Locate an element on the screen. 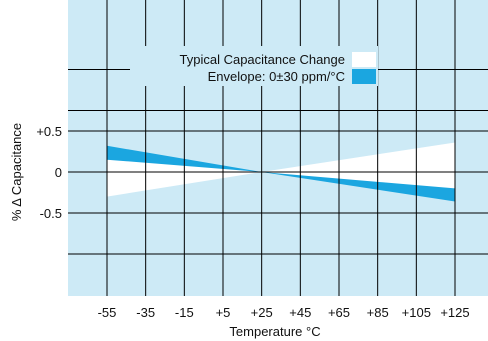 This screenshot has width=488, height=341. x-tick-label: -55 is located at coordinates (107, 312).